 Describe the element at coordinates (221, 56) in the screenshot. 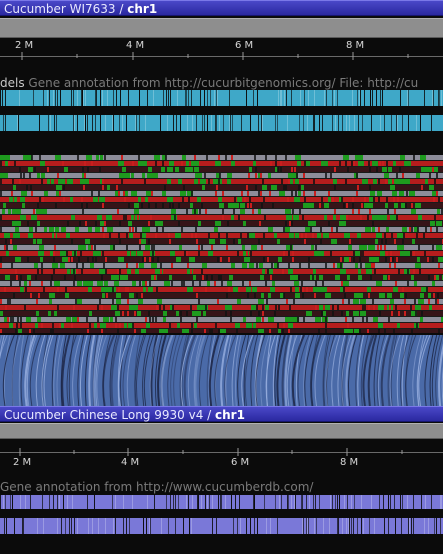

I see `panel-1-ruler-axis` at that location.